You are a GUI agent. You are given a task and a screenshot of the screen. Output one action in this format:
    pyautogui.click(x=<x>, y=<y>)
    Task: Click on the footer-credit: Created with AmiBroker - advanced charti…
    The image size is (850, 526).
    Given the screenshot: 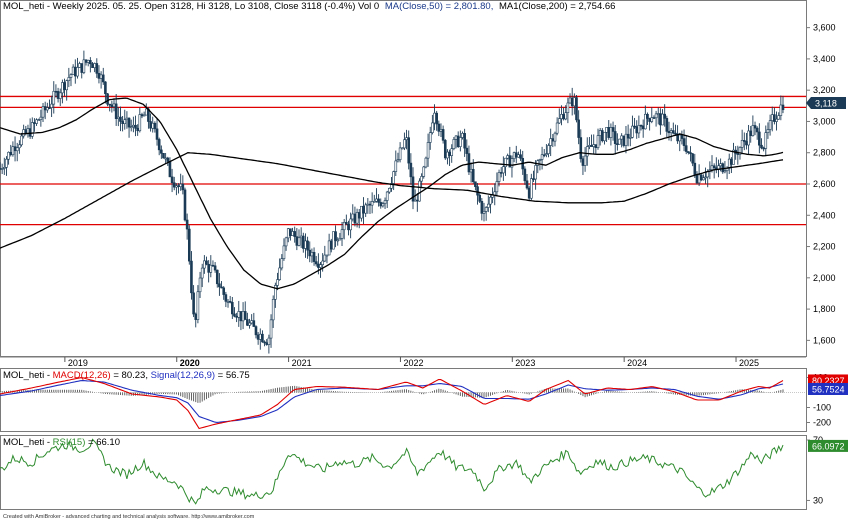 What is the action you would take?
    pyautogui.click(x=129, y=517)
    